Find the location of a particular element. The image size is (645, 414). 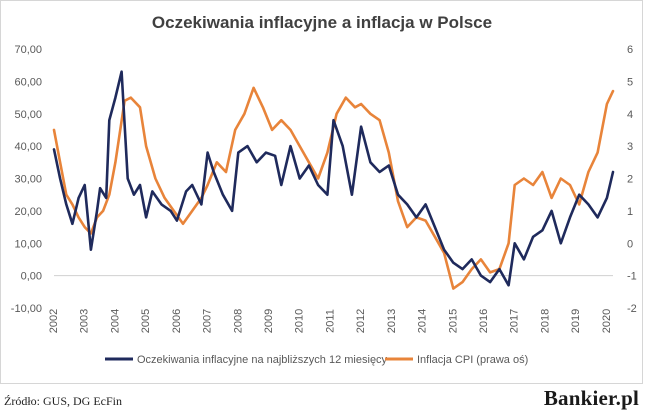

x-tick-label: 2017 is located at coordinates (515, 321).